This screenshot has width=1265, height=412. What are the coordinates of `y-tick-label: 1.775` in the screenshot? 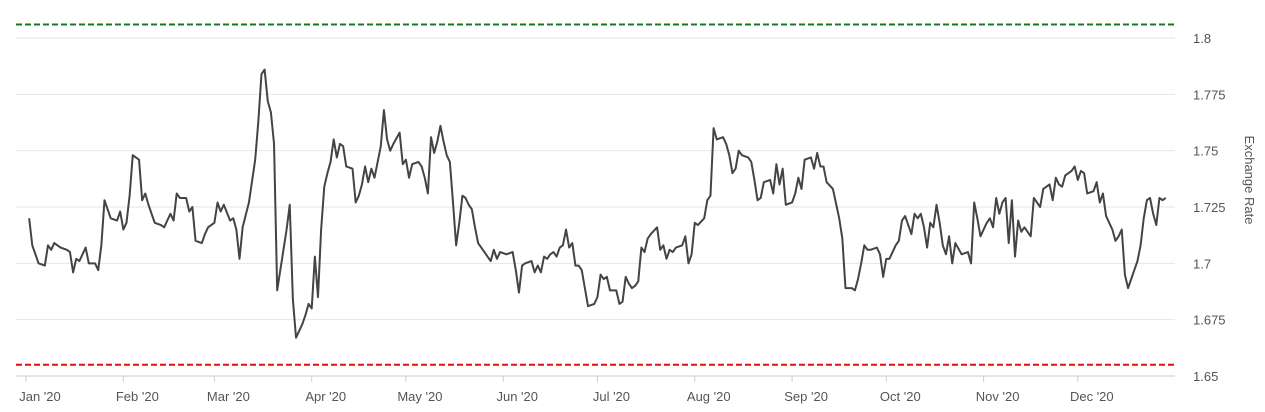 It's located at (1209, 94).